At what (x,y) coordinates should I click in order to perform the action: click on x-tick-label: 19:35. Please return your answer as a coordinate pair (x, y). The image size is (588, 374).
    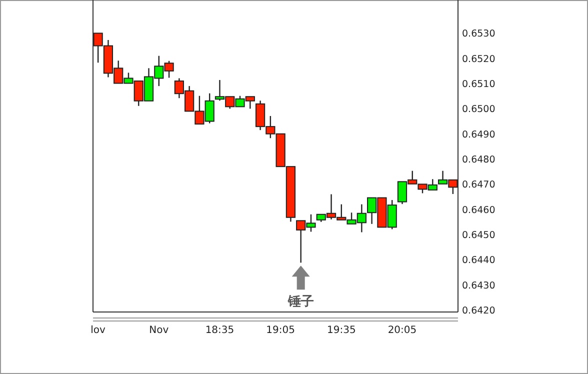
    Looking at the image, I should click on (341, 330).